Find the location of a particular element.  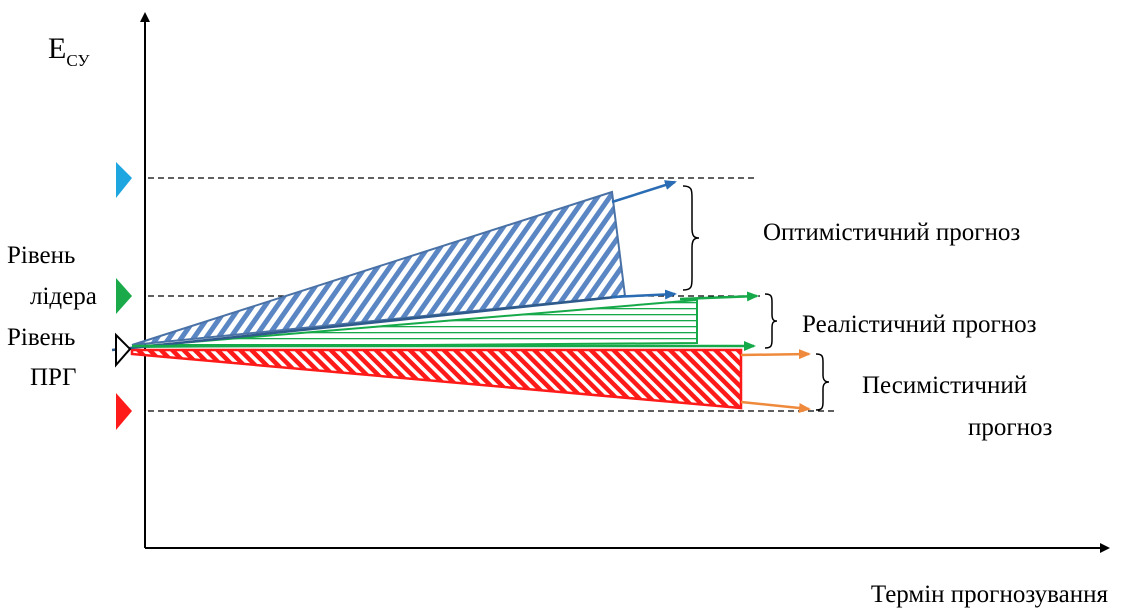

realistic-forecast-label: Реалістичний прогноз is located at coordinates (919, 324).